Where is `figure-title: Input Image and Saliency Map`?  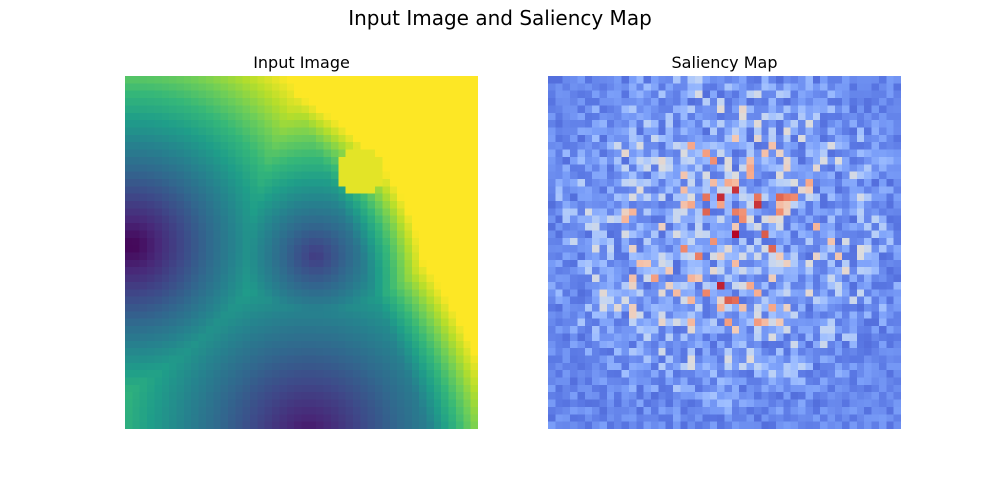 figure-title: Input Image and Saliency Map is located at coordinates (500, 18).